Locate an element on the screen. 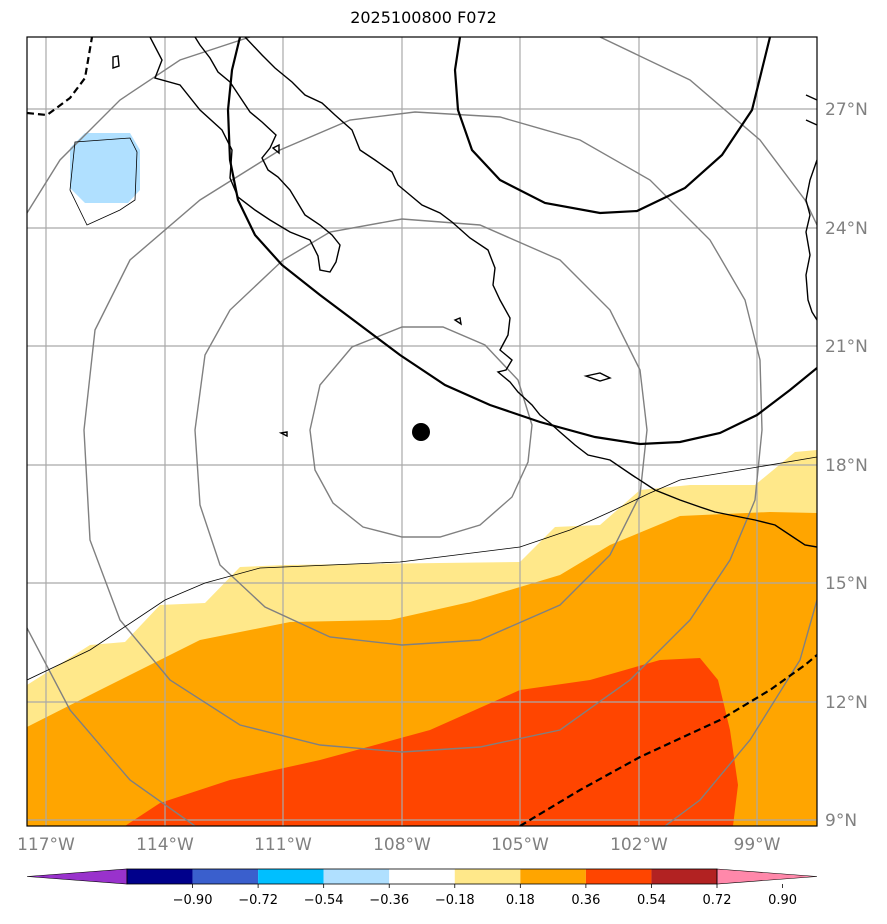  east-coast-fragment is located at coordinates (811, 240).